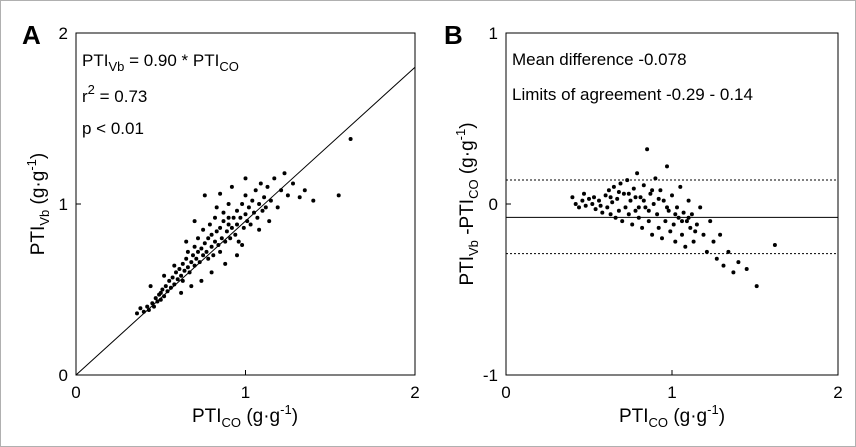  What do you see at coordinates (31, 35) in the screenshot?
I see `panel-a-letter: A` at bounding box center [31, 35].